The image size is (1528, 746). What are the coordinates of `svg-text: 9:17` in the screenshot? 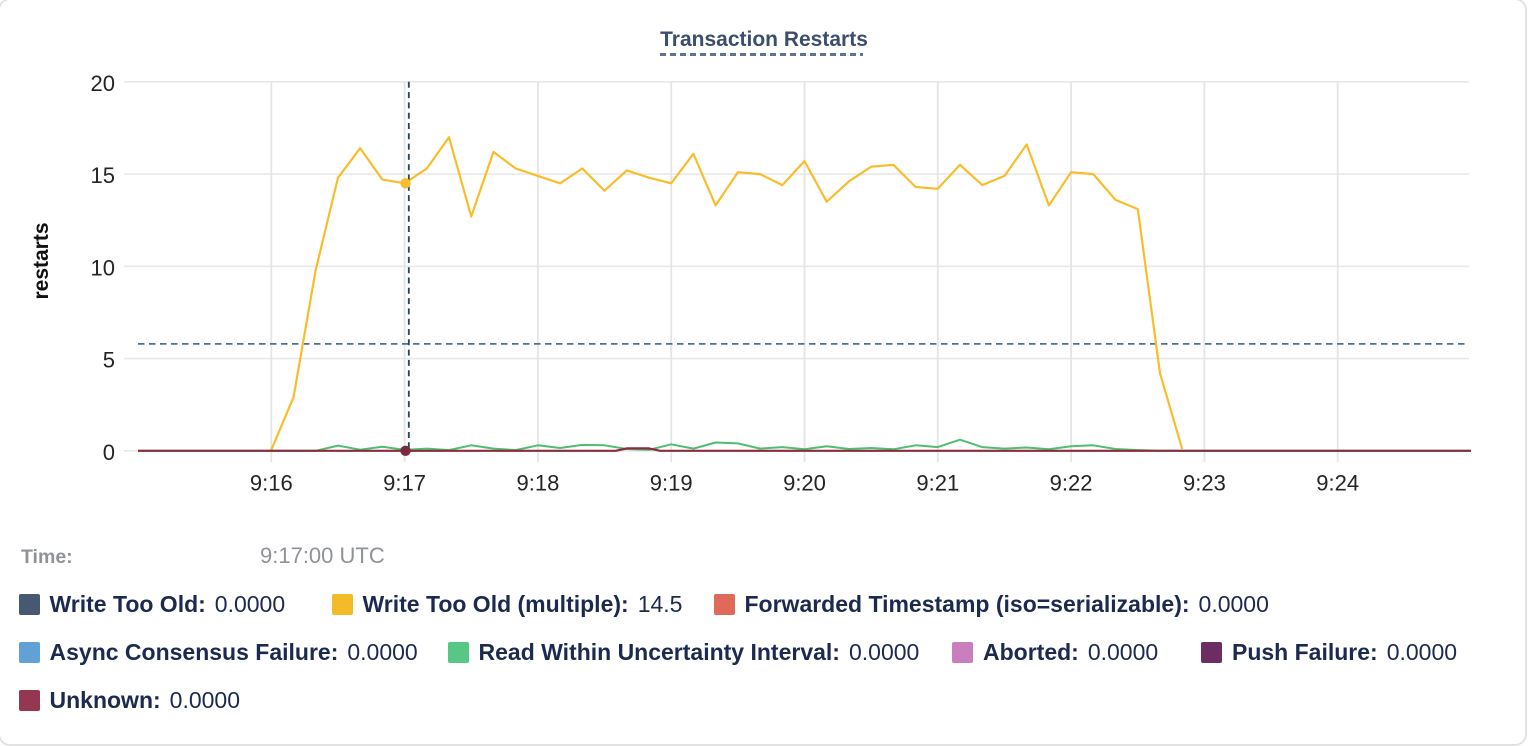 It's located at (404, 483).